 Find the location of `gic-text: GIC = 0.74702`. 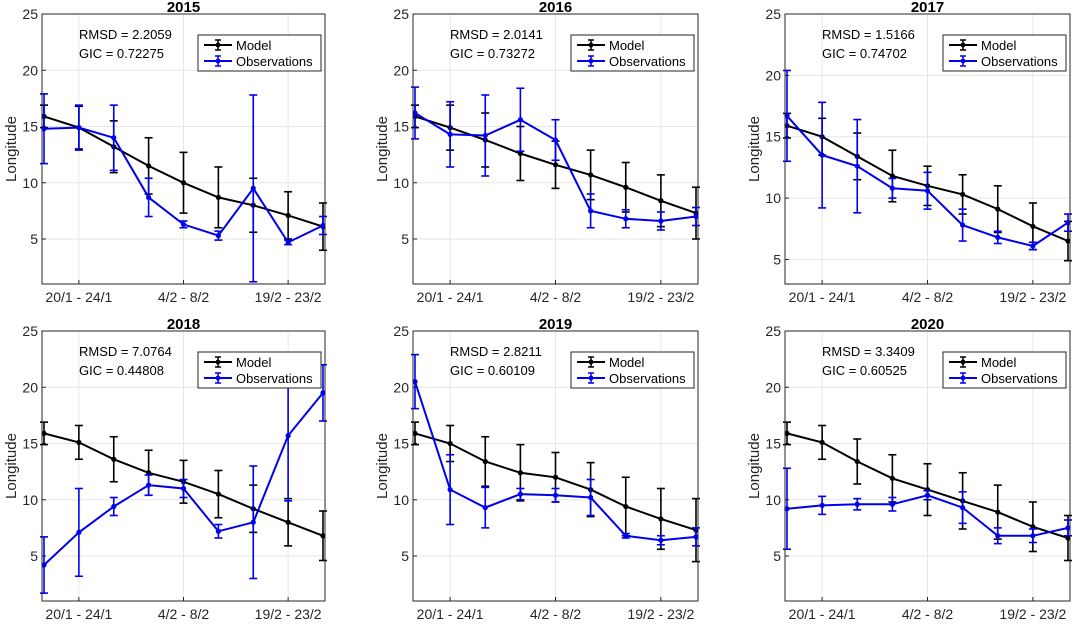

gic-text: GIC = 0.74702 is located at coordinates (864, 53).